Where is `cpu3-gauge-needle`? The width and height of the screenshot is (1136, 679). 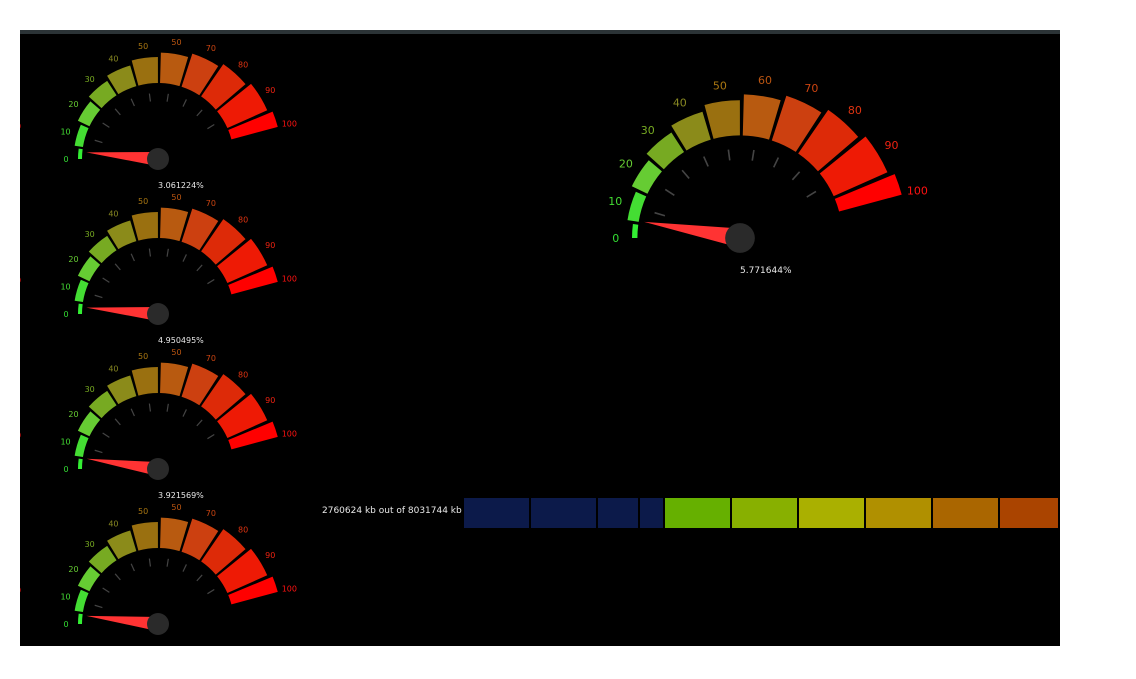 cpu3-gauge-needle is located at coordinates (122, 623).